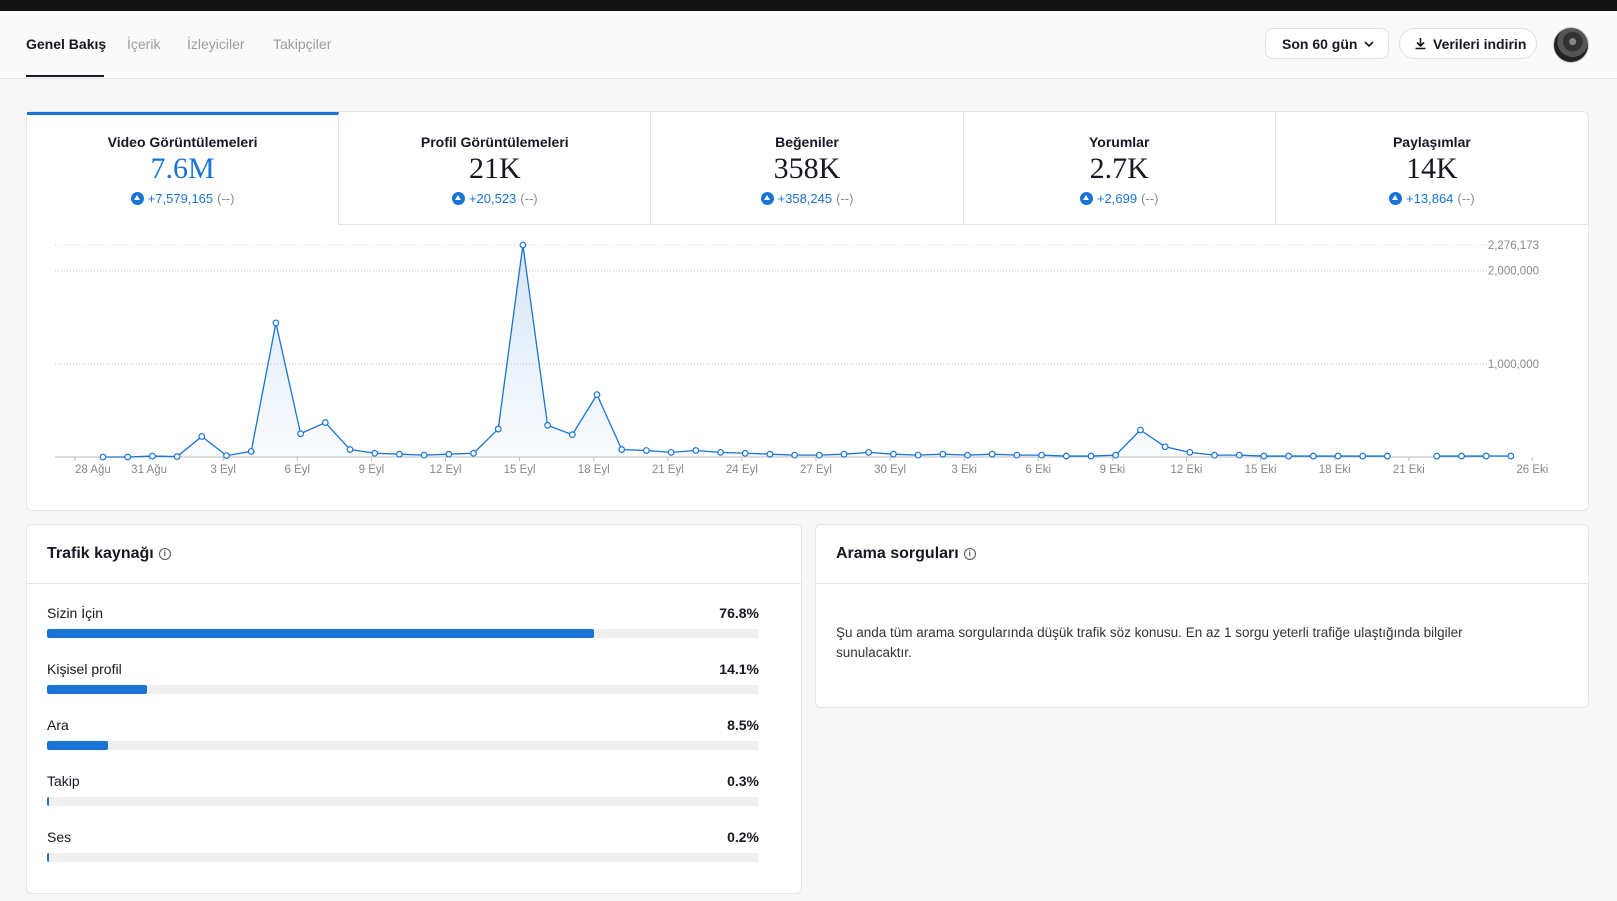 Image resolution: width=1617 pixels, height=901 pixels. What do you see at coordinates (1117, 198) in the screenshot?
I see `metric-delta-value: +2,699` at bounding box center [1117, 198].